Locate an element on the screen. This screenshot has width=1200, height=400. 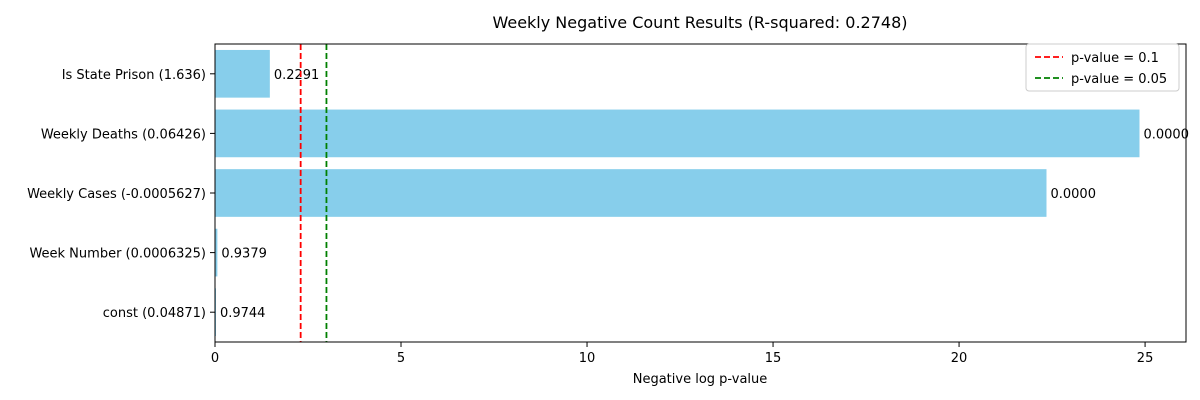
legend-entry: p-value = 0.05 is located at coordinates (1119, 79).